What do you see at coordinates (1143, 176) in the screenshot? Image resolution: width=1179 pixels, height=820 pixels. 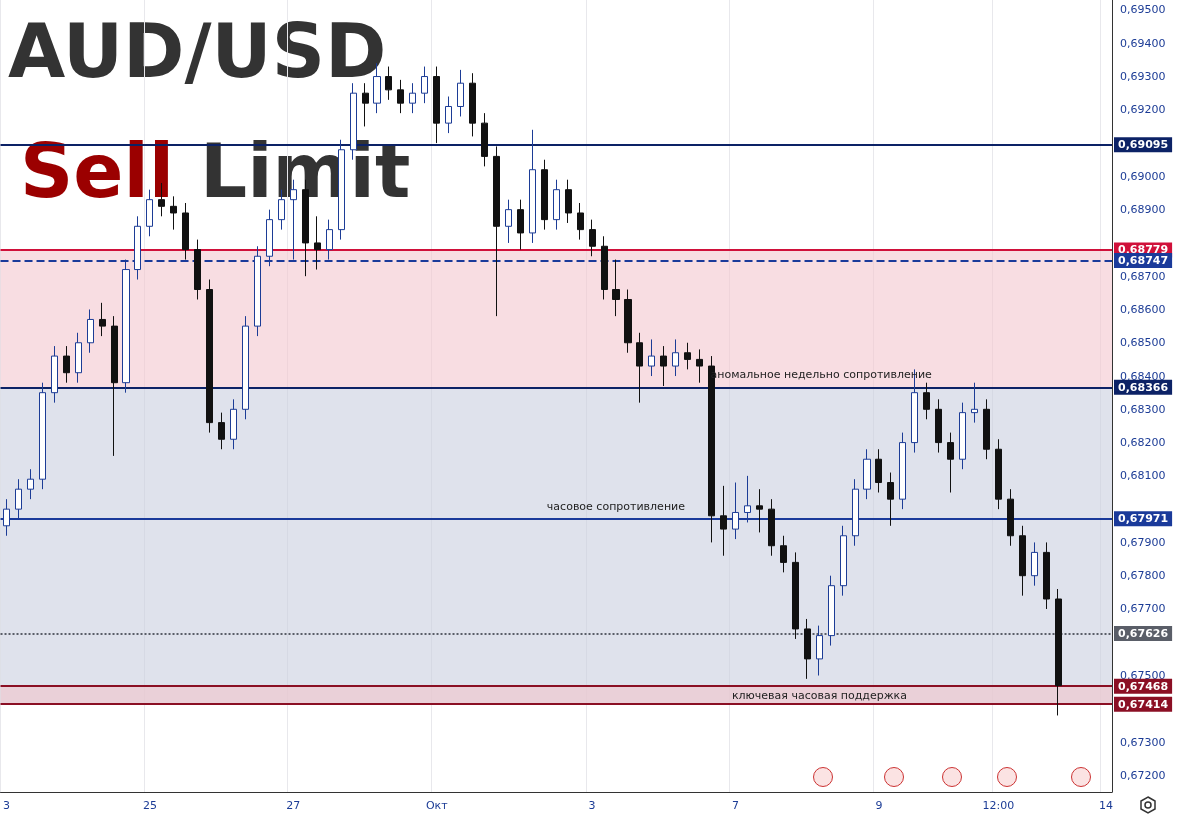 I see `y-tick-label: 0,69000` at bounding box center [1143, 176].